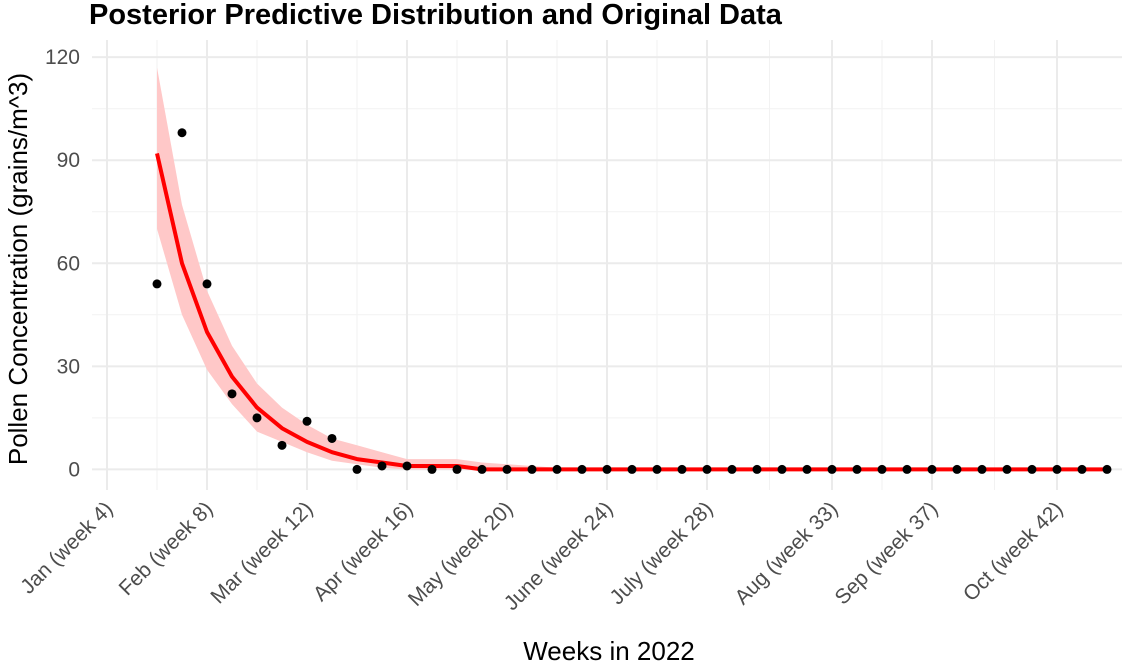  Describe the element at coordinates (62, 57) in the screenshot. I see `y-tick-label: 120` at that location.